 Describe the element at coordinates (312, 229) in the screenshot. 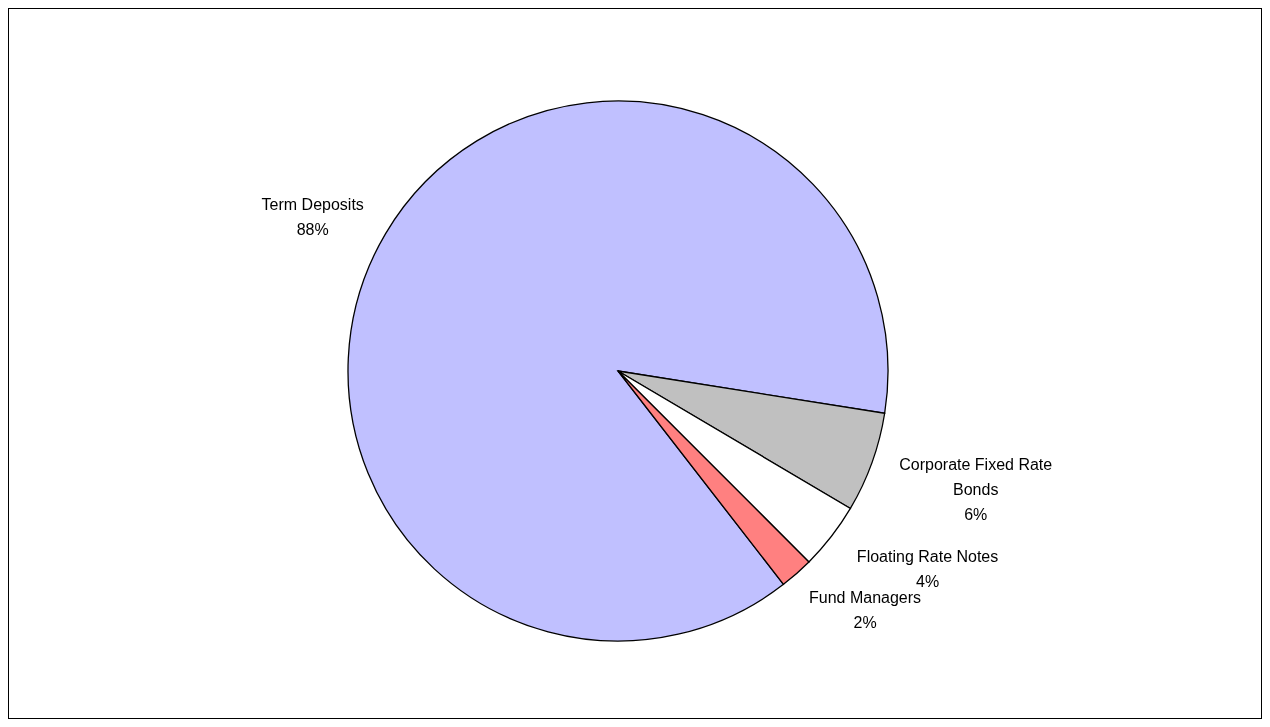

I see `data-label: 88%` at that location.